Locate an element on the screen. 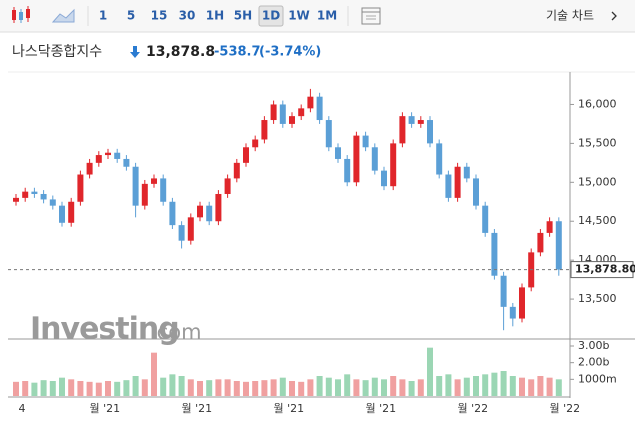  interval-button: 1W is located at coordinates (299, 16).